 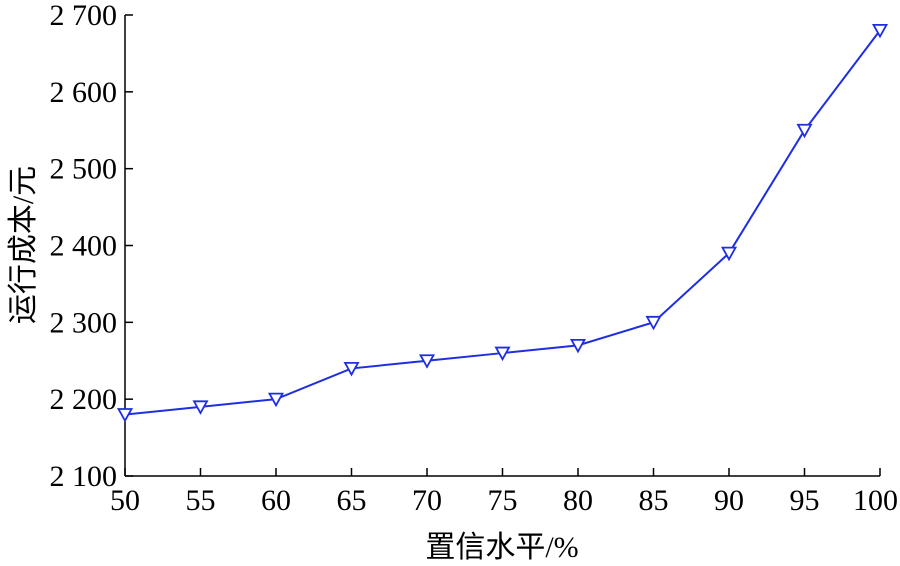 What do you see at coordinates (84, 476) in the screenshot?
I see `y-tick-label: 2 100` at bounding box center [84, 476].